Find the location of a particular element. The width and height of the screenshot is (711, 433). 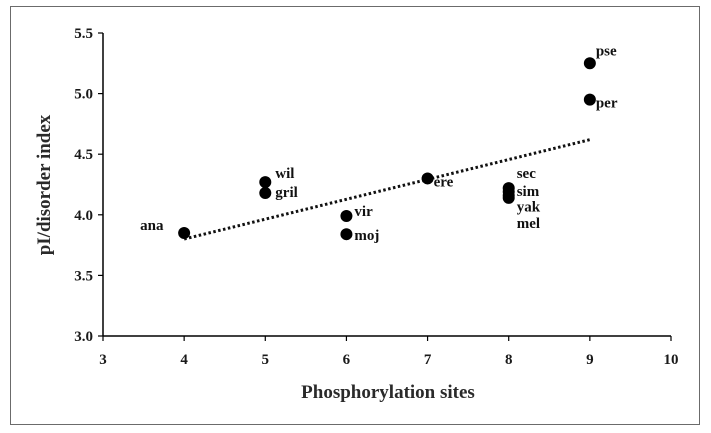

x-axis-title: Phosphorylation sites is located at coordinates (388, 392).